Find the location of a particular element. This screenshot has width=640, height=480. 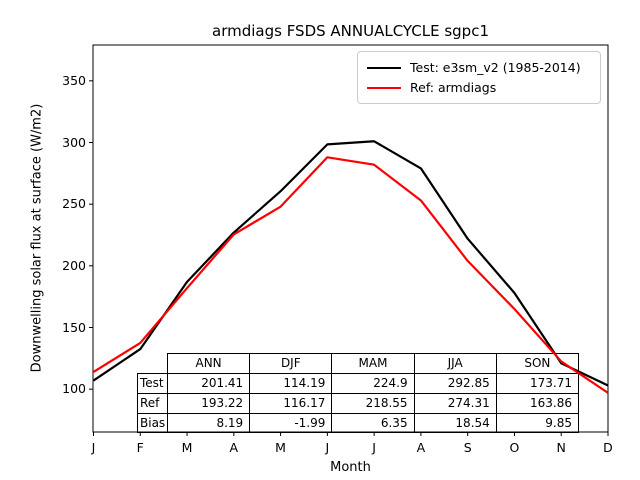

table-column-header: DJF is located at coordinates (291, 363).